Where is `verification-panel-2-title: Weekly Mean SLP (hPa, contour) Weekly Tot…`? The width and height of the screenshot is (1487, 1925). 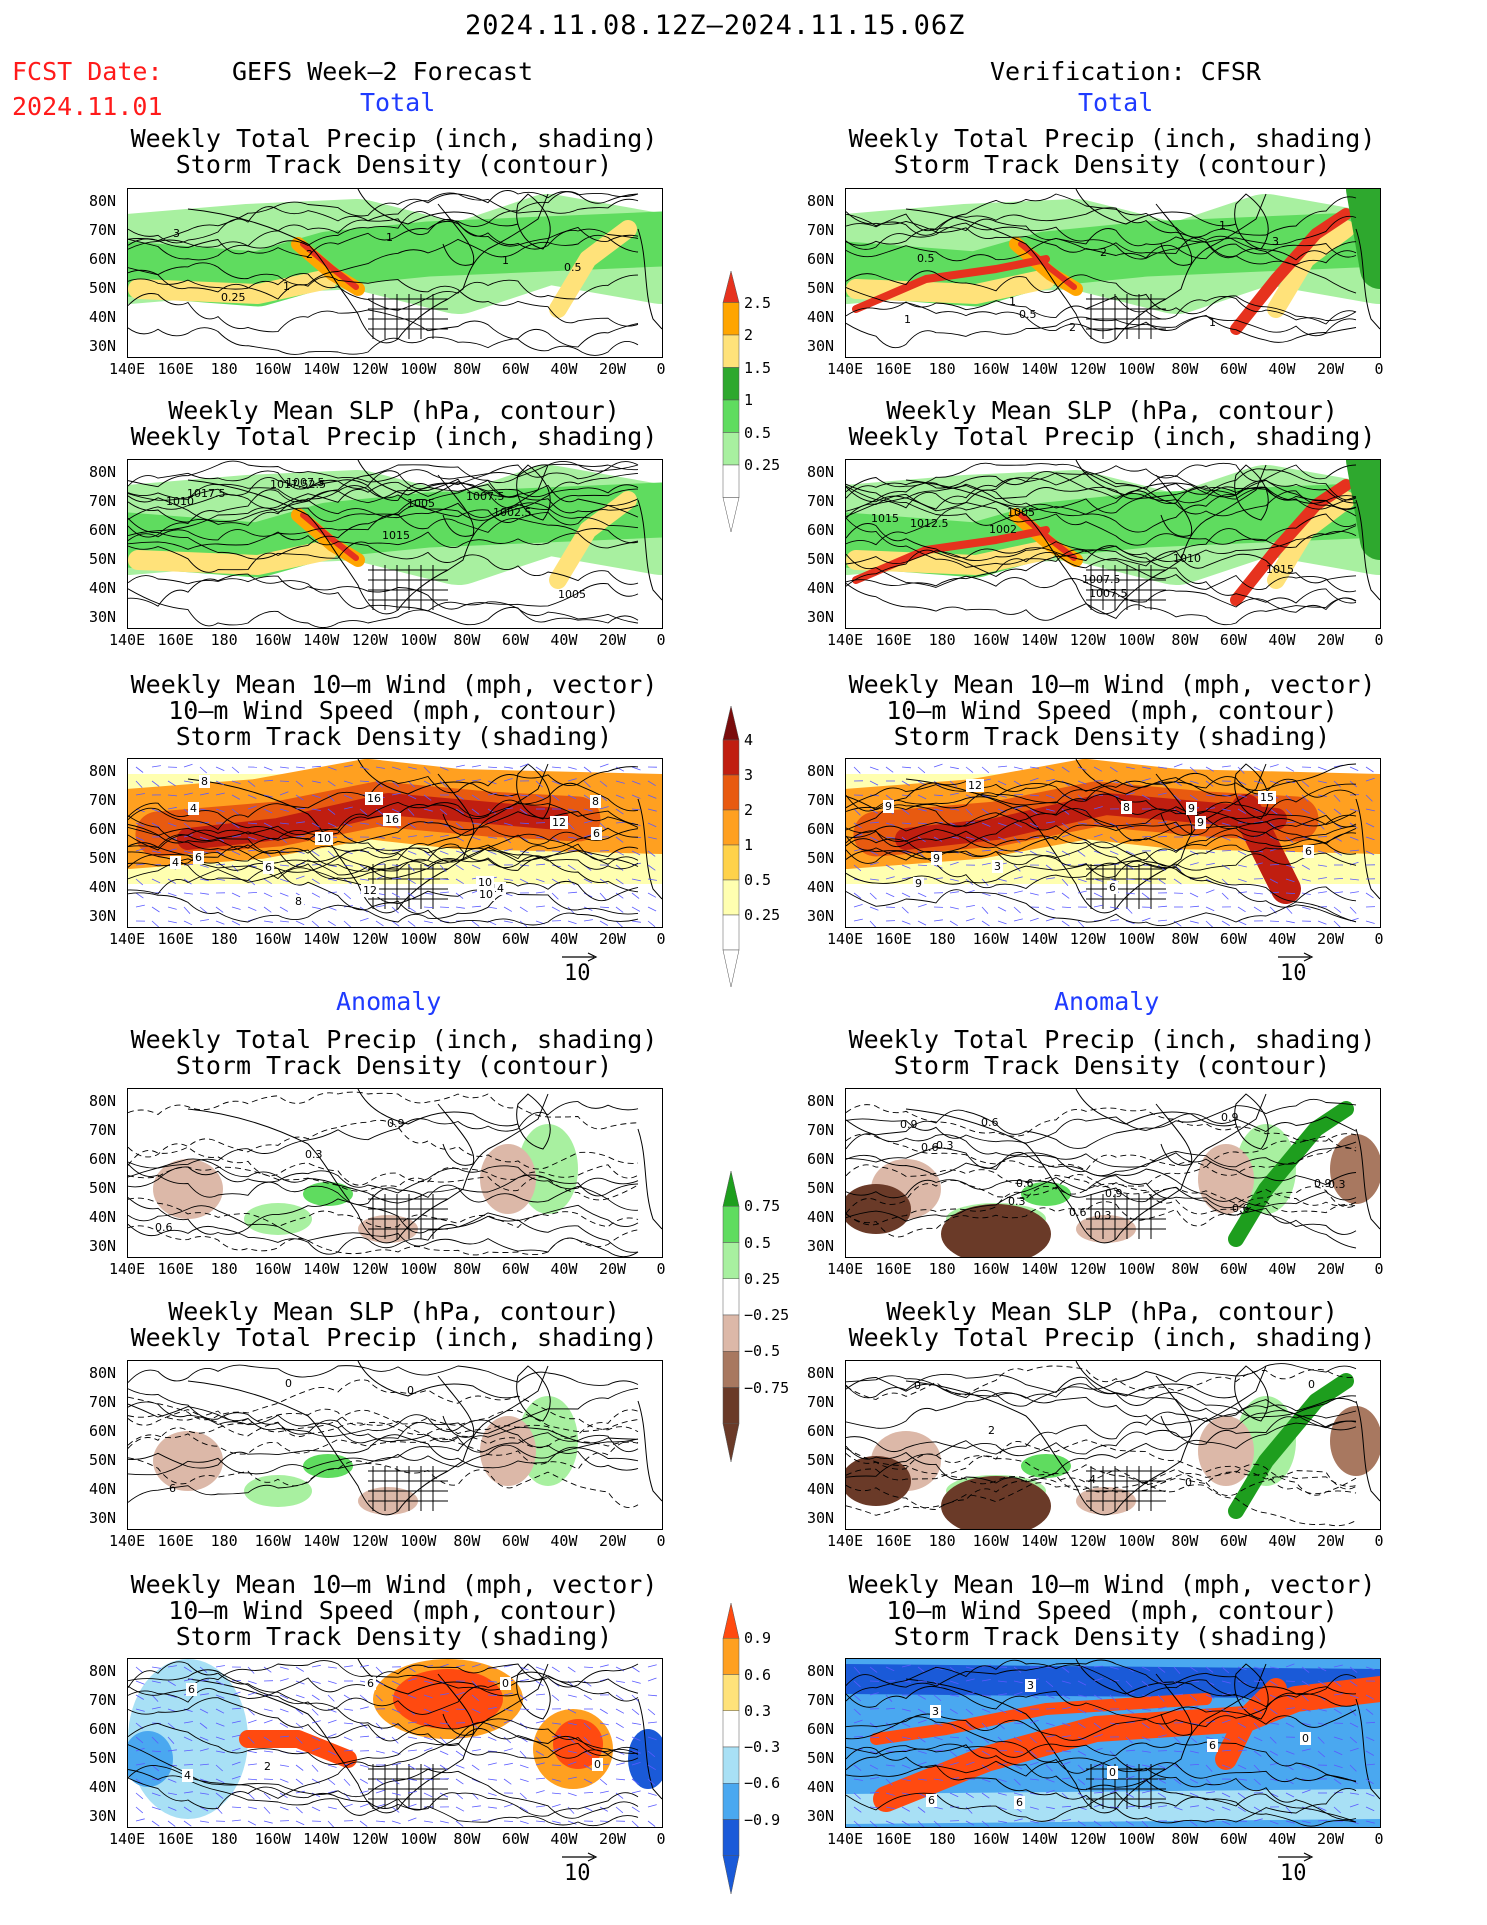
verification-panel-2-title: Weekly Mean SLP (hPa, contour) Weekly Tot… is located at coordinates (1112, 424).